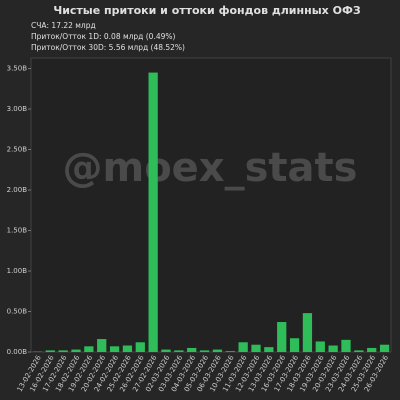 This screenshot has height=400, width=400. Describe the element at coordinates (17, 231) in the screenshot. I see `y-tick-label: 1.50B` at that location.